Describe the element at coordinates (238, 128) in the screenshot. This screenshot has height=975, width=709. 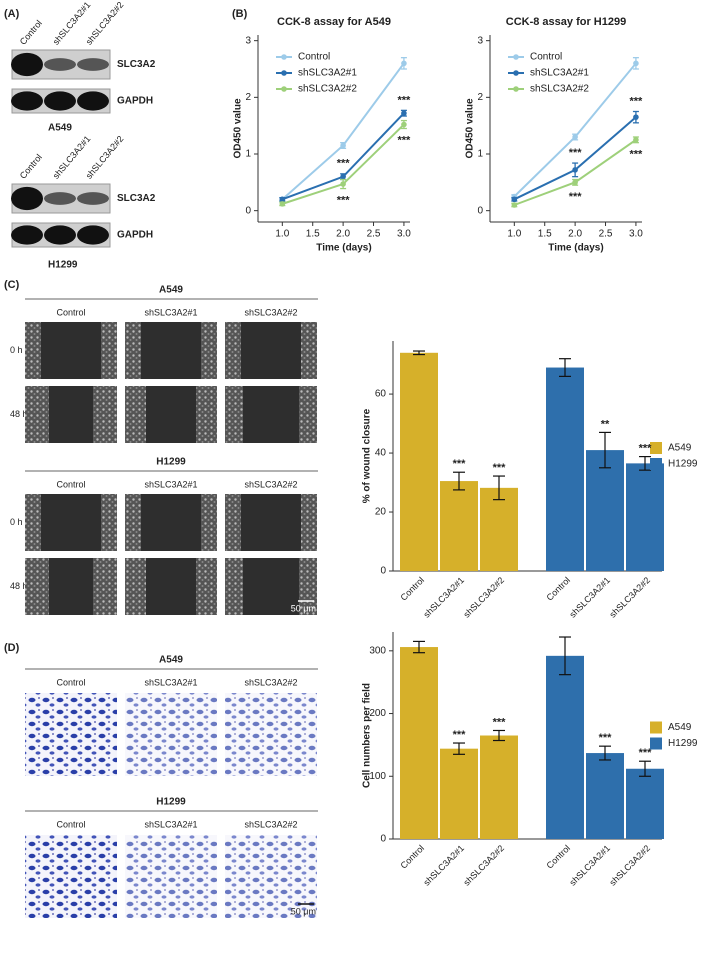
I see `y-axis-label: OD450 value` at that location.